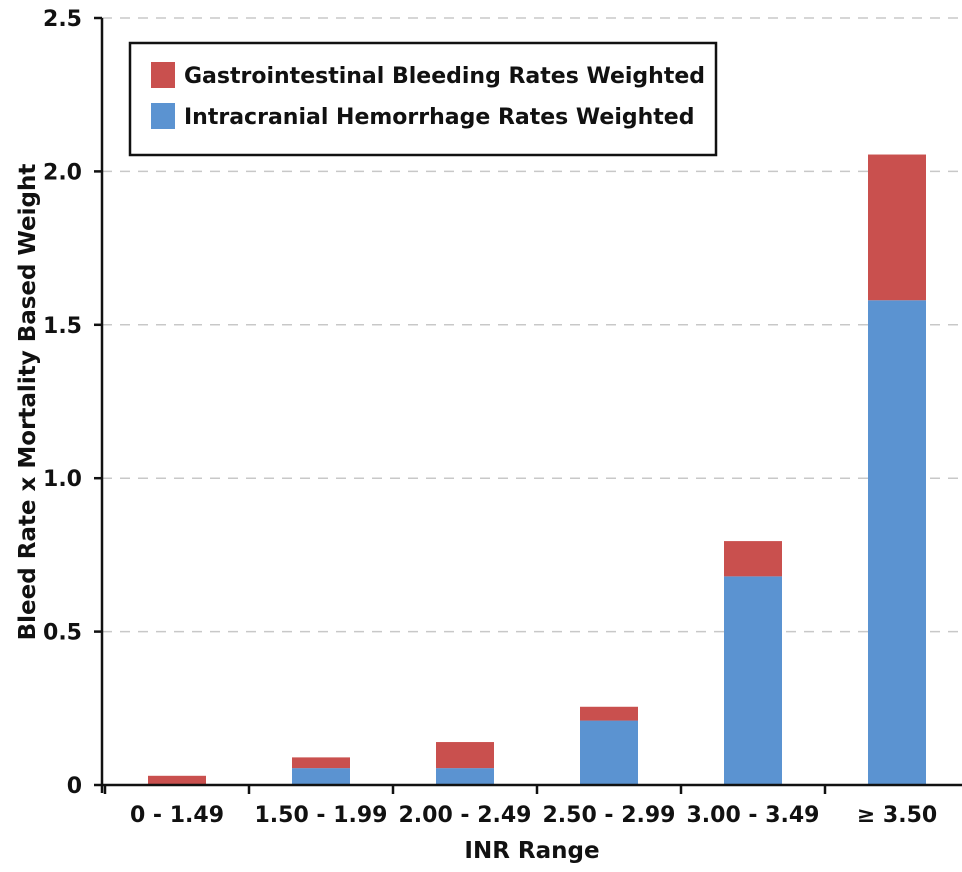 This screenshot has height=872, width=962. What do you see at coordinates (320, 815) in the screenshot?
I see `x-tick-label: 1.50 - 1.99` at bounding box center [320, 815].